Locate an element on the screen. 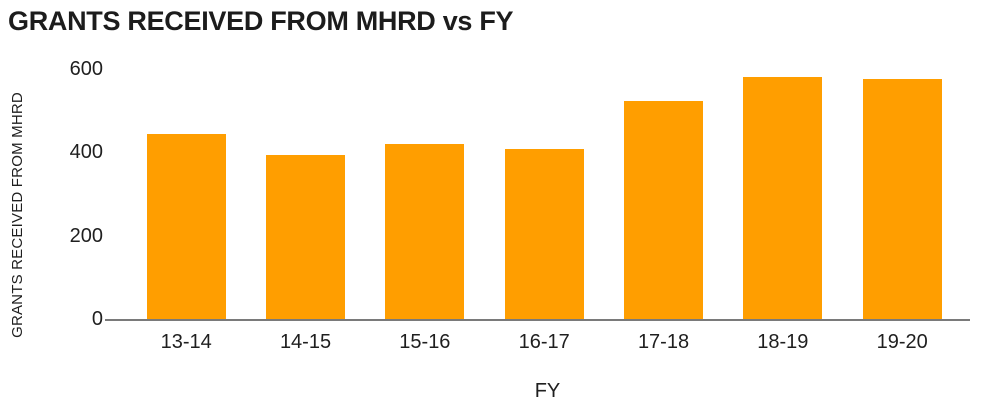 This screenshot has height=412, width=983. x-tick-label-16-17: 16-17 is located at coordinates (544, 342).